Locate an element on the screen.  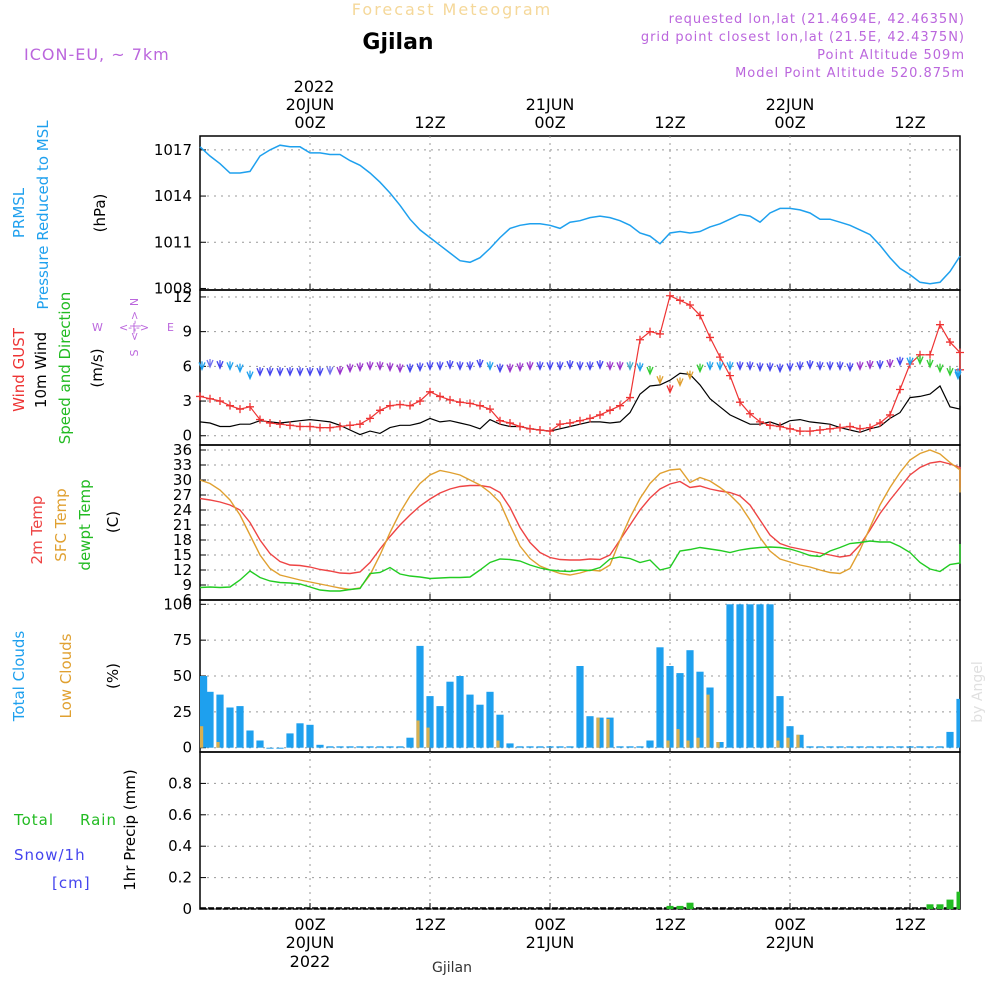
pressure-line is located at coordinates (580, 214).